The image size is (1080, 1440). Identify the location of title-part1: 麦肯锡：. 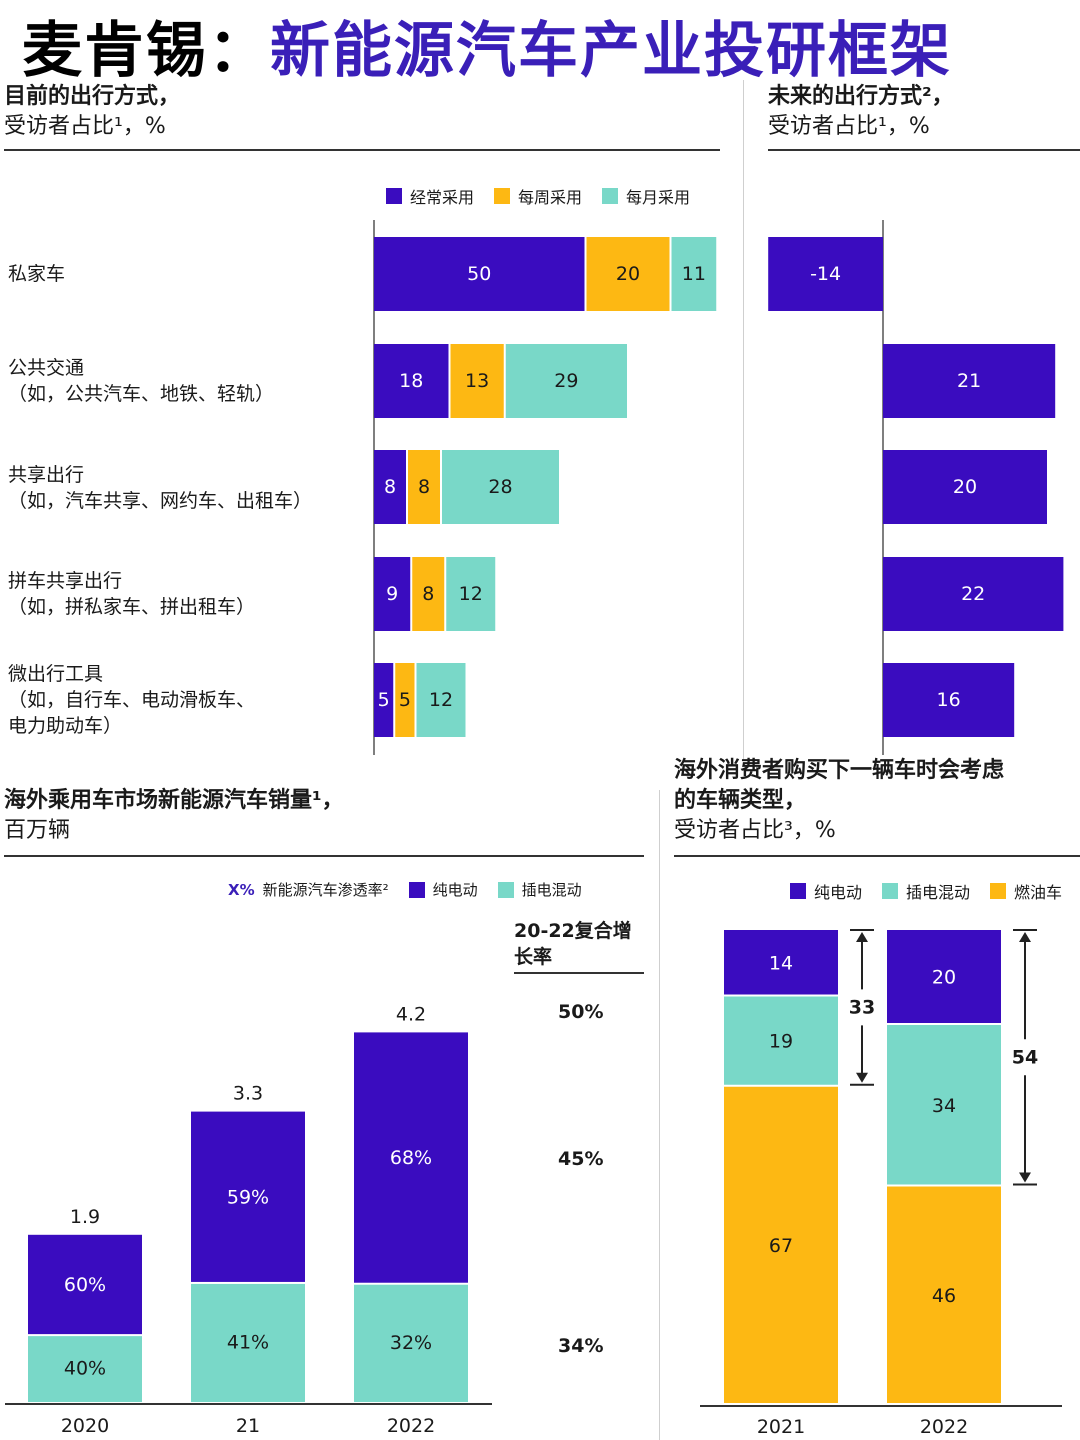
(146, 51).